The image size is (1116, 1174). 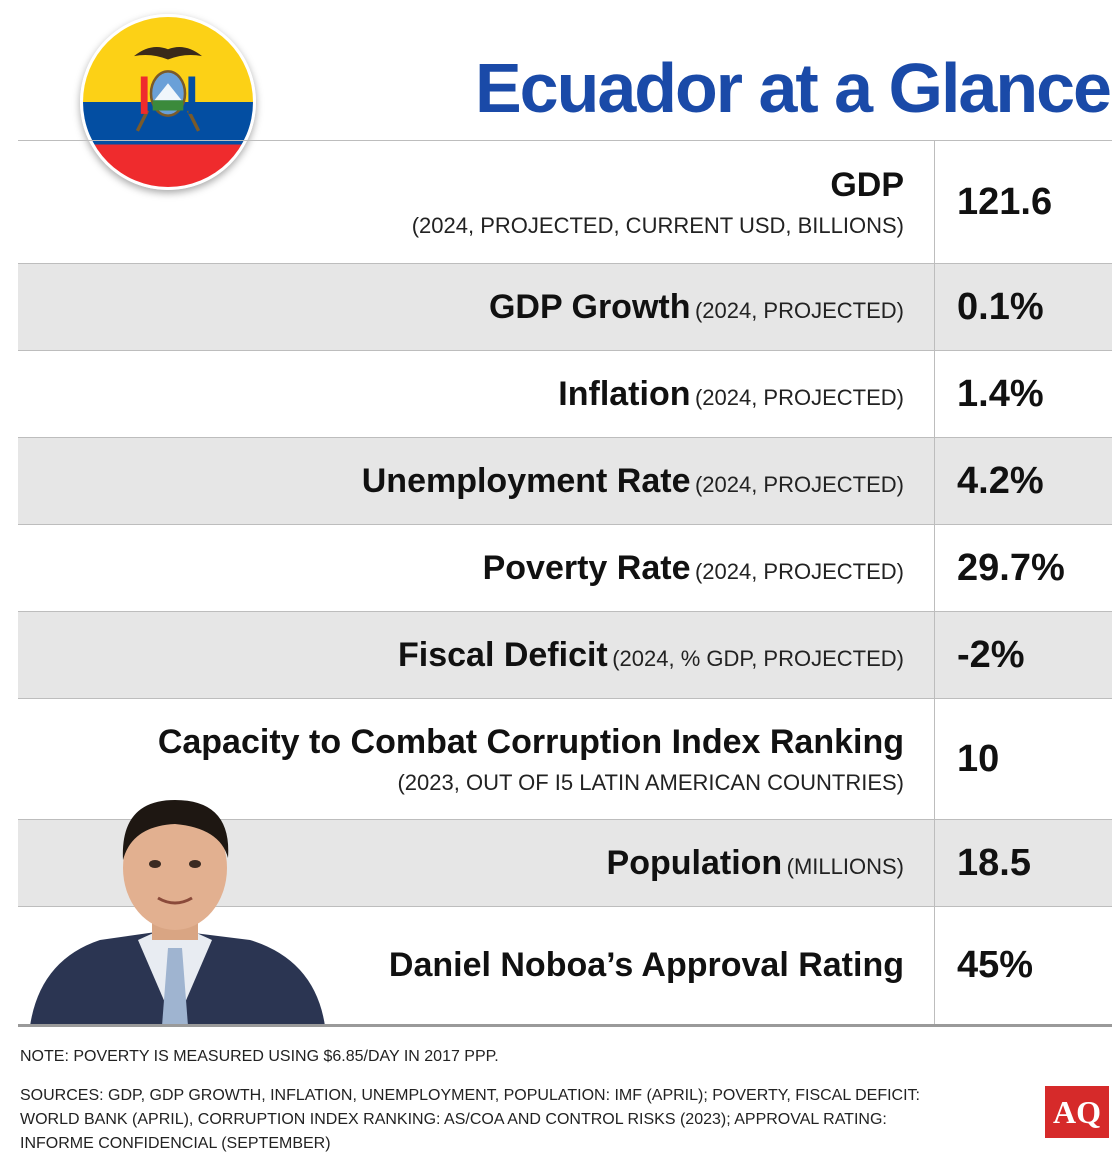 What do you see at coordinates (978, 758) in the screenshot?
I see `row-value: 10` at bounding box center [978, 758].